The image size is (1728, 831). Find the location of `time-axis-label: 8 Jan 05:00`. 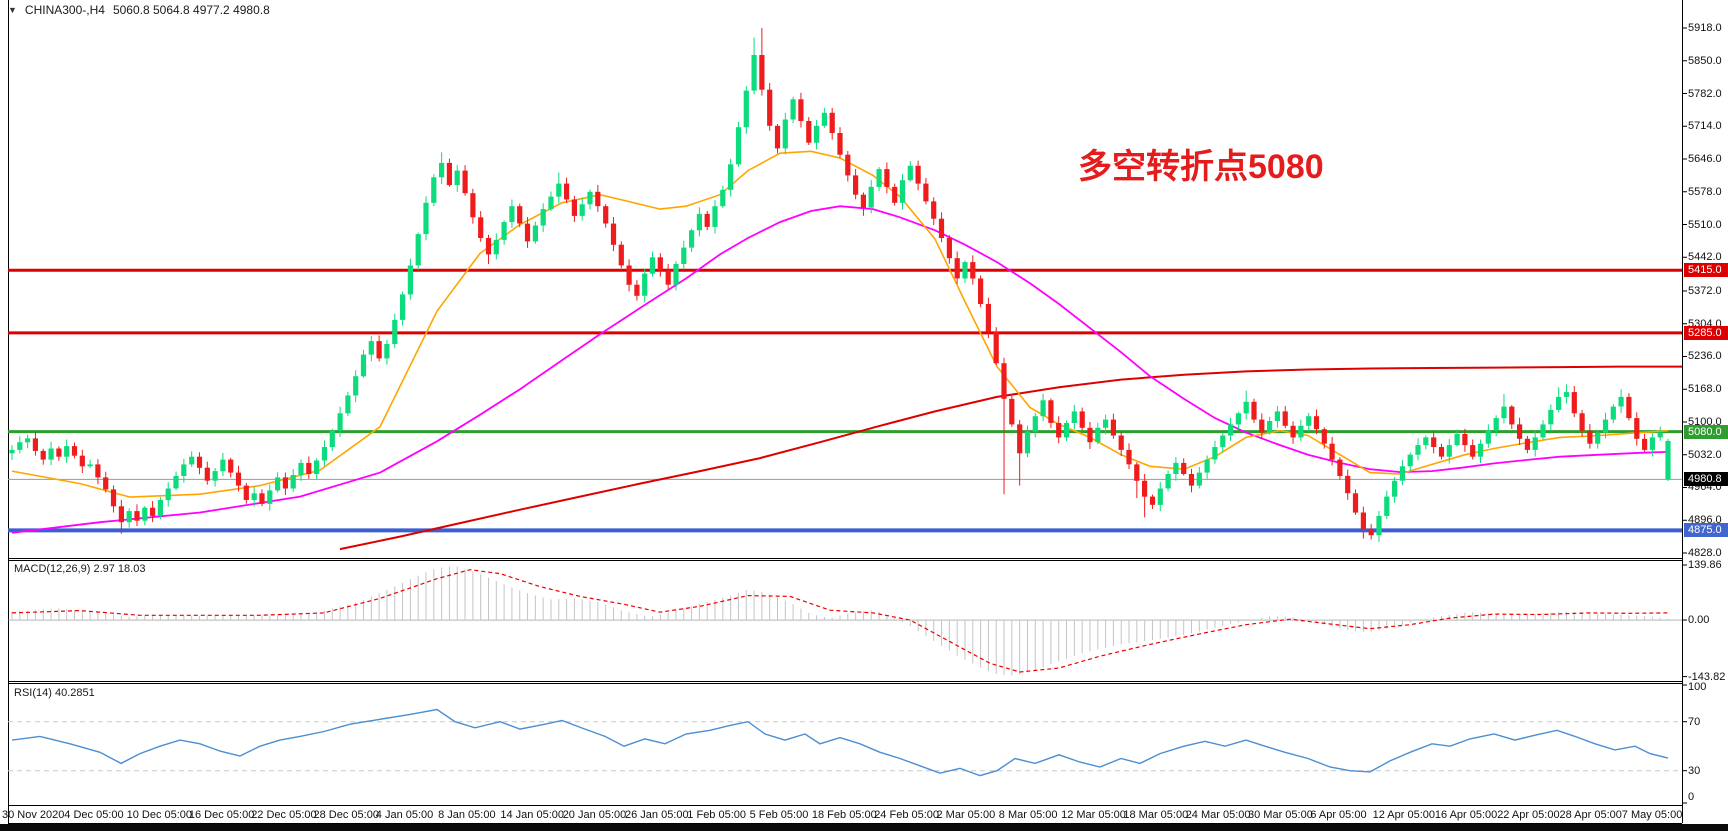

time-axis-label: 8 Jan 05:00 is located at coordinates (467, 815).